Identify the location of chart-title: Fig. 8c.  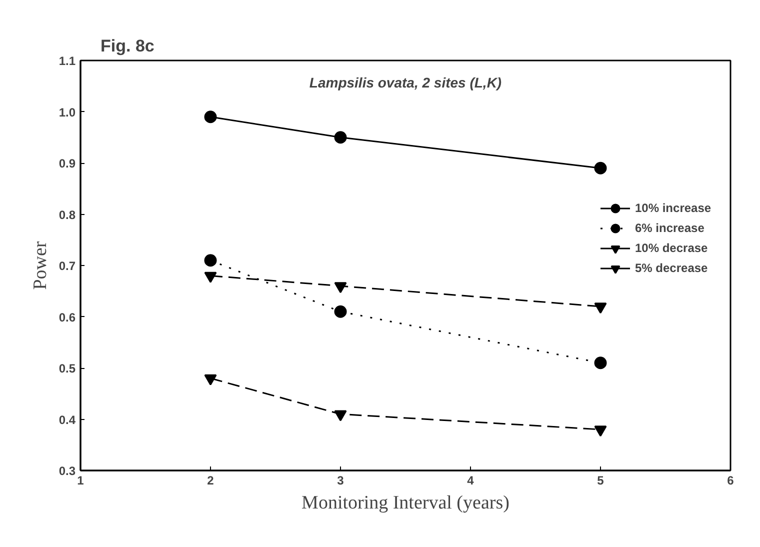
(127, 46).